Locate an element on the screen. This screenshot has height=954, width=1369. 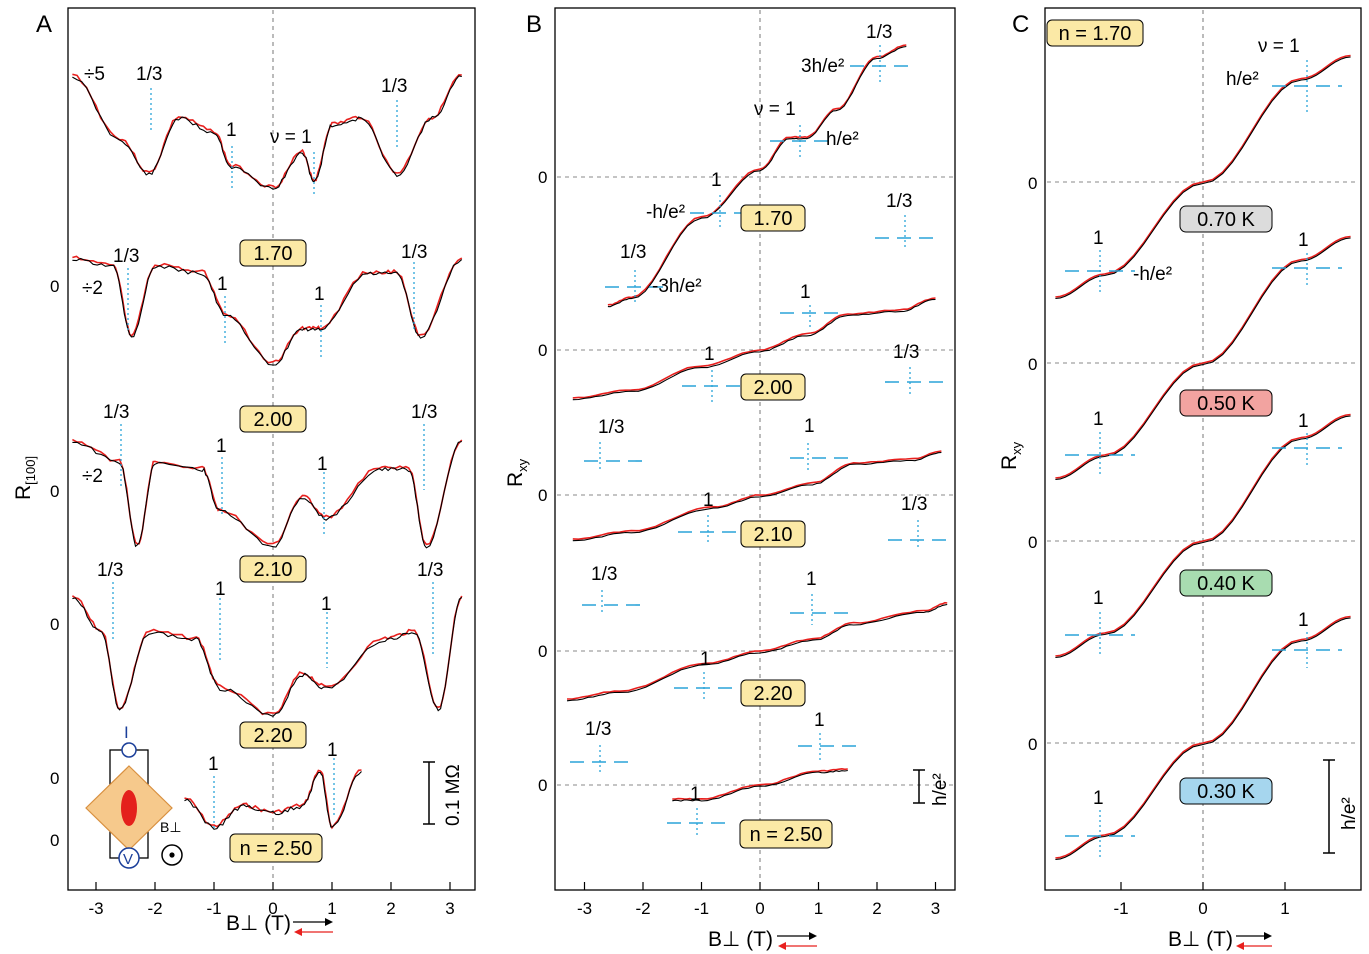
c-ylabel: Rxy is located at coordinates (1011, 455).